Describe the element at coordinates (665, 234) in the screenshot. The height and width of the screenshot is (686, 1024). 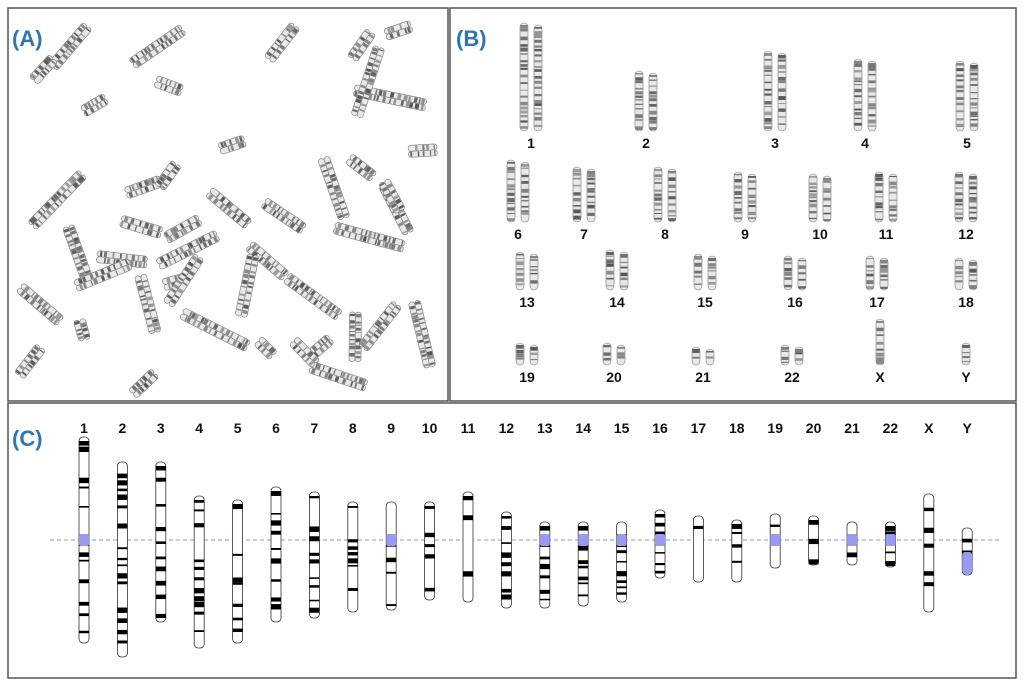
I see `chromosome-label: 8` at that location.